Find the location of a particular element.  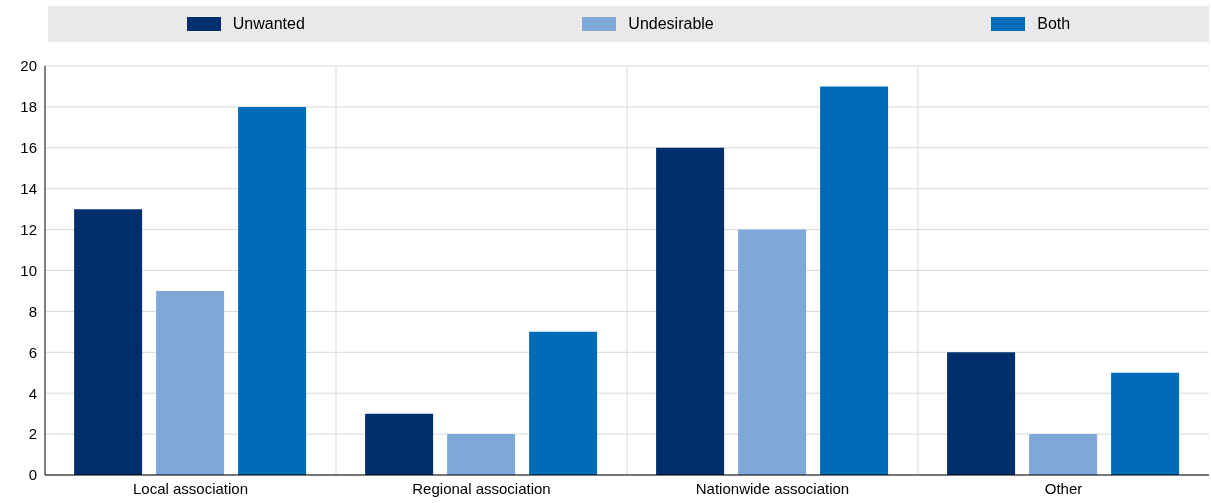

y-tick-label: 14 is located at coordinates (28, 189).